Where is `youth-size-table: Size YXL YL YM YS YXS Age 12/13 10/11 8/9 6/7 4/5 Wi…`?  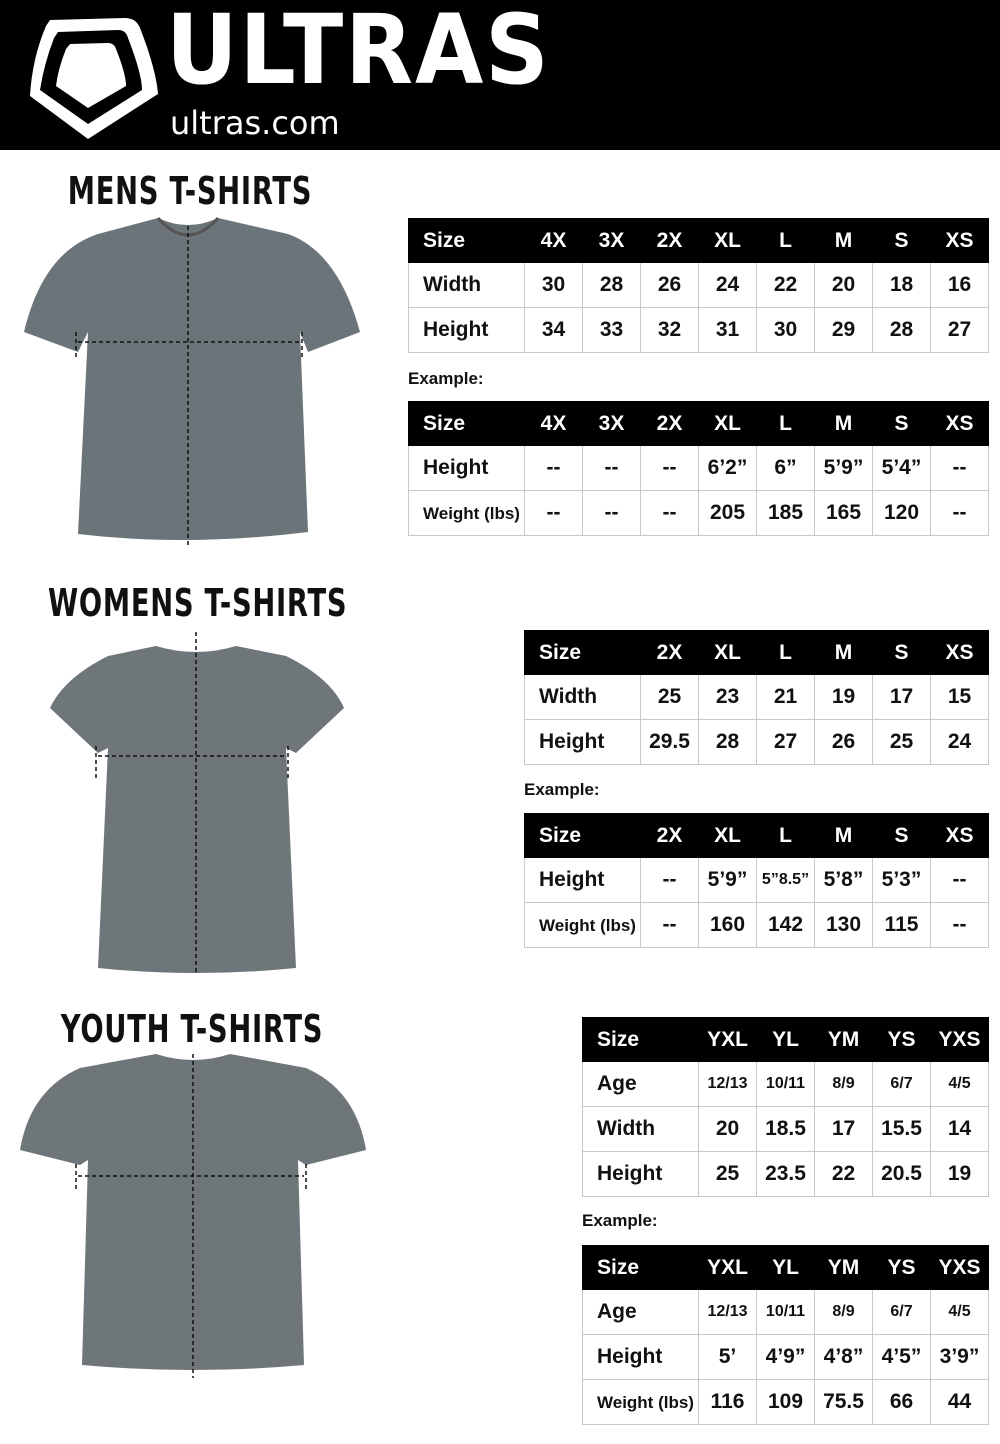 youth-size-table: Size YXL YL YM YS YXS Age 12/13 10/11 8/9 6/7 4/5 Wi… is located at coordinates (785, 1107).